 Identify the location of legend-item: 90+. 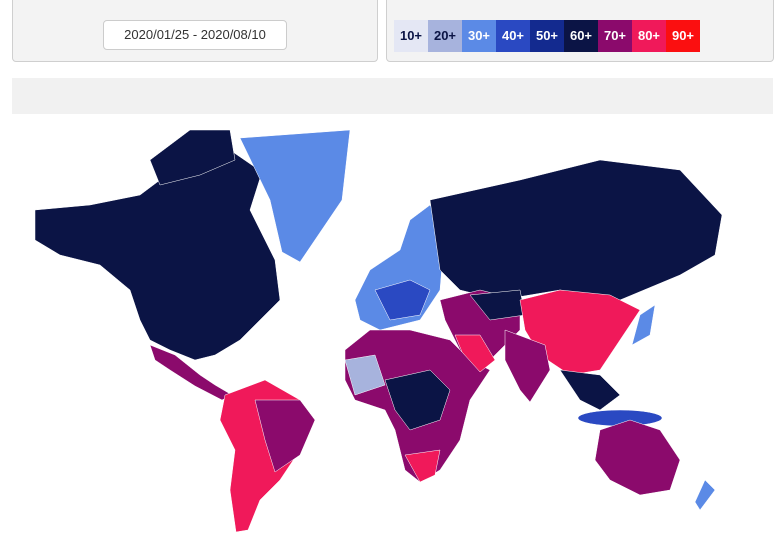
(683, 36).